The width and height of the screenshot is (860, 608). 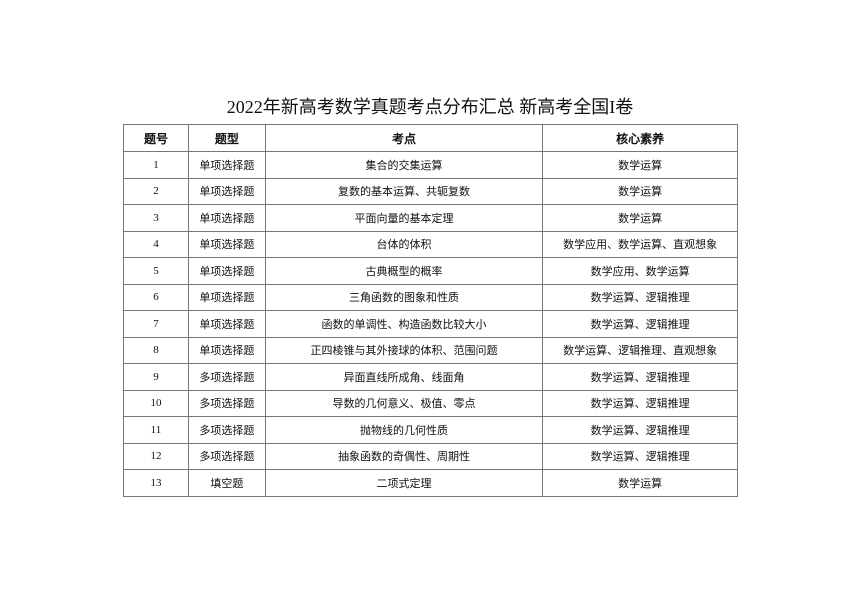 I want to click on table-row: 11 多项选择题 抛物线的几何性质 数学运算、逻辑推理, so click(x=430, y=430).